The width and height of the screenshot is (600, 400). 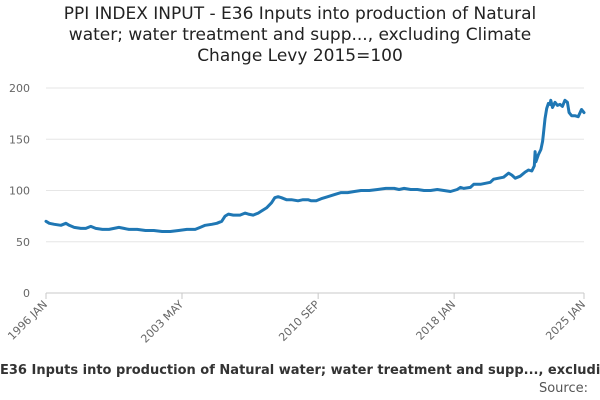 What do you see at coordinates (565, 320) in the screenshot?
I see `x-tick-label: 2025 JAN` at bounding box center [565, 320].